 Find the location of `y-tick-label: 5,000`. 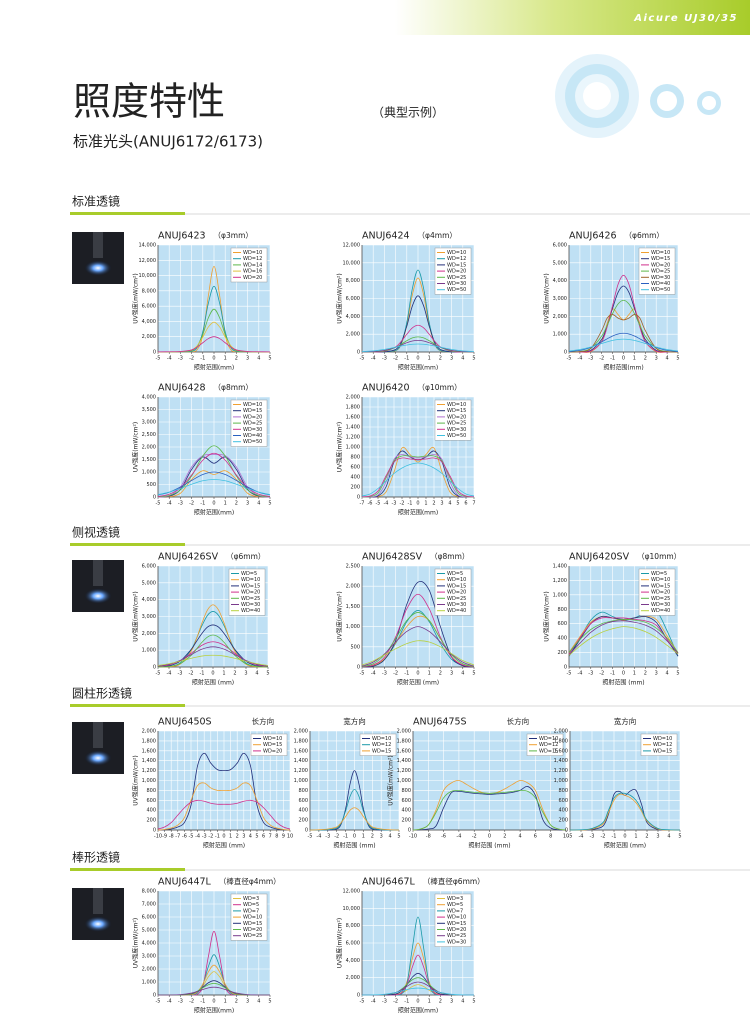

y-tick-label: 5,000 is located at coordinates (149, 931).